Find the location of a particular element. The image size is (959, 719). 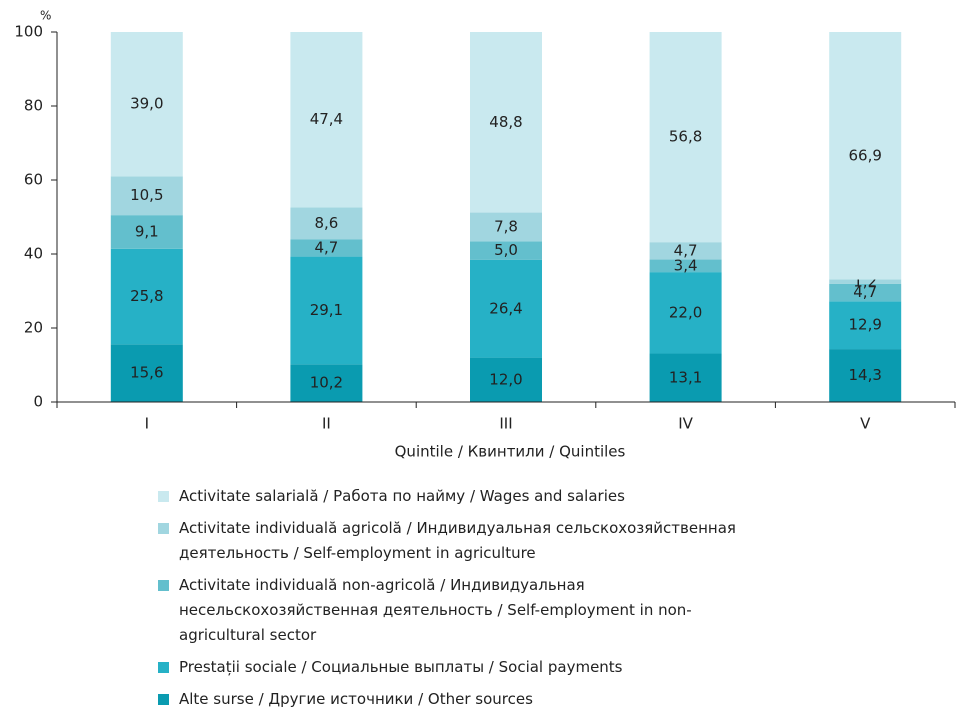

value-label: 22,0 is located at coordinates (685, 312).